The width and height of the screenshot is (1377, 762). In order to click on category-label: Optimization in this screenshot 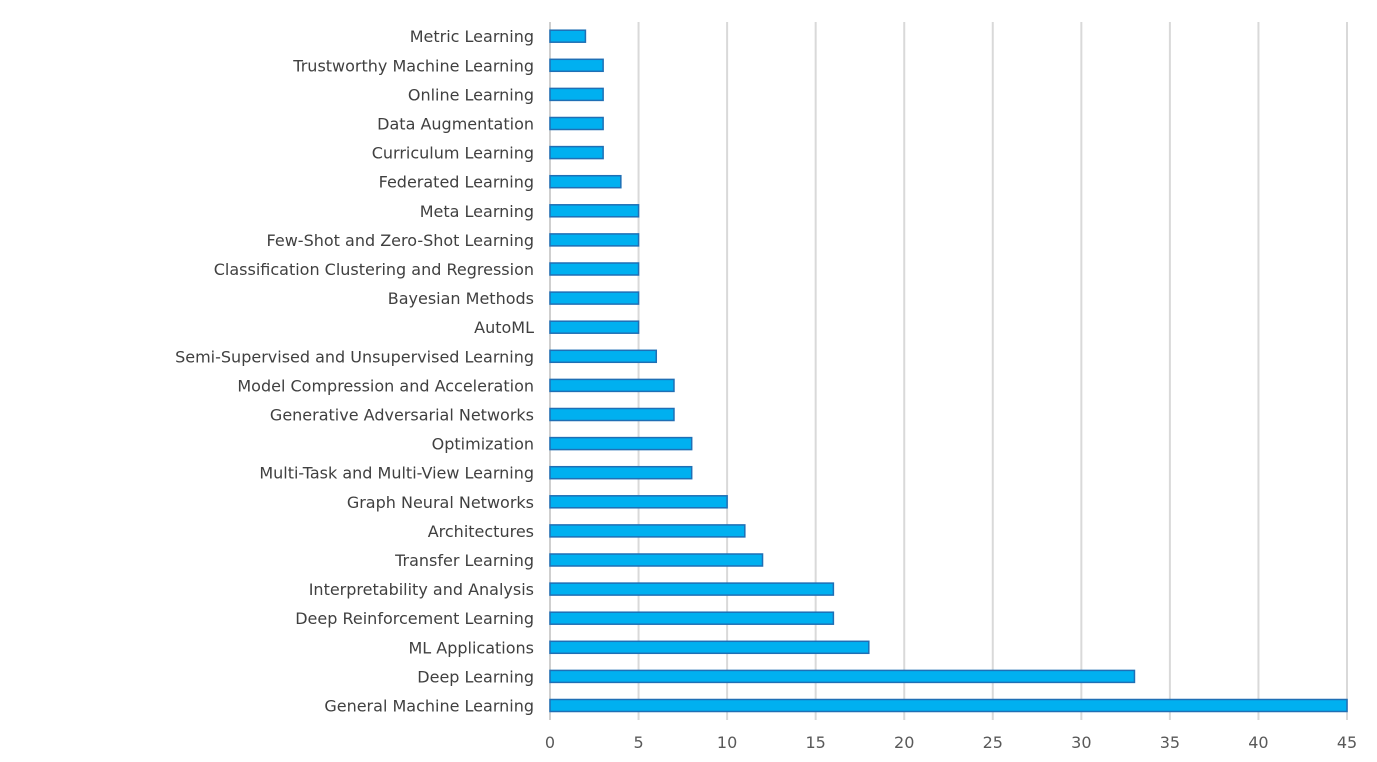, I will do `click(483, 444)`.